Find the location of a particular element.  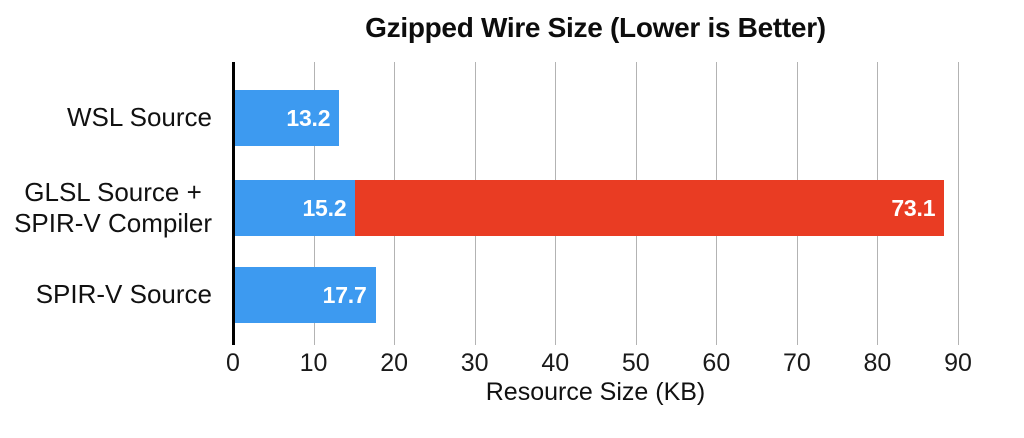

bar-value-label: 13.2 is located at coordinates (308, 117).